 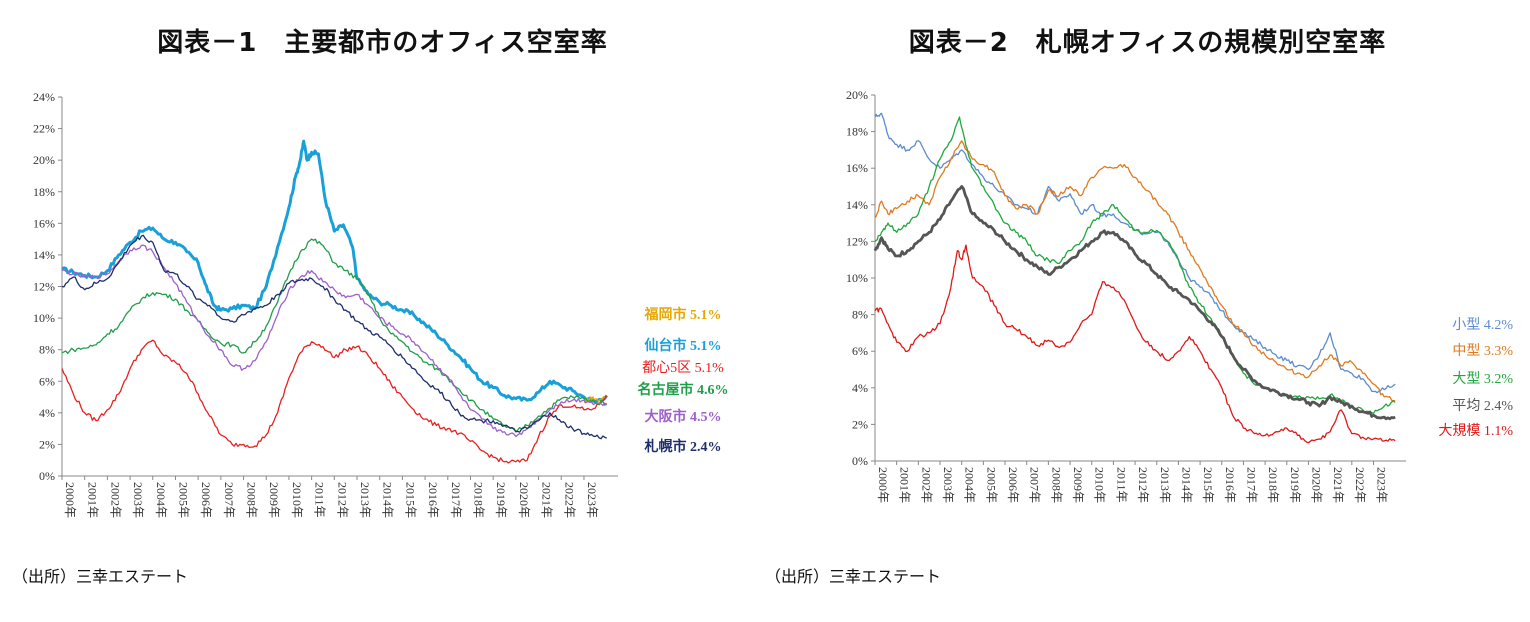 What do you see at coordinates (1482, 325) in the screenshot?
I see `series-label-small: 小型 4.2%` at bounding box center [1482, 325].